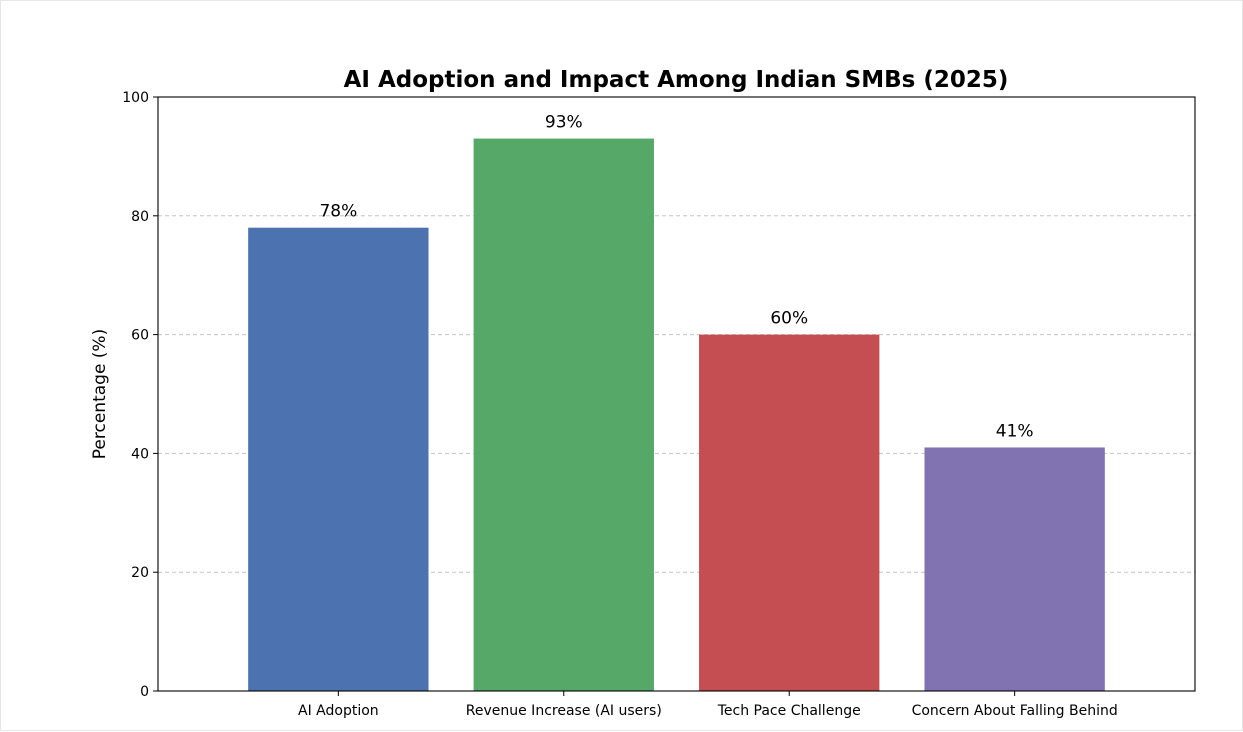 This screenshot has height=732, width=1243. I want to click on y-tick-label-60: 60, so click(140, 336).